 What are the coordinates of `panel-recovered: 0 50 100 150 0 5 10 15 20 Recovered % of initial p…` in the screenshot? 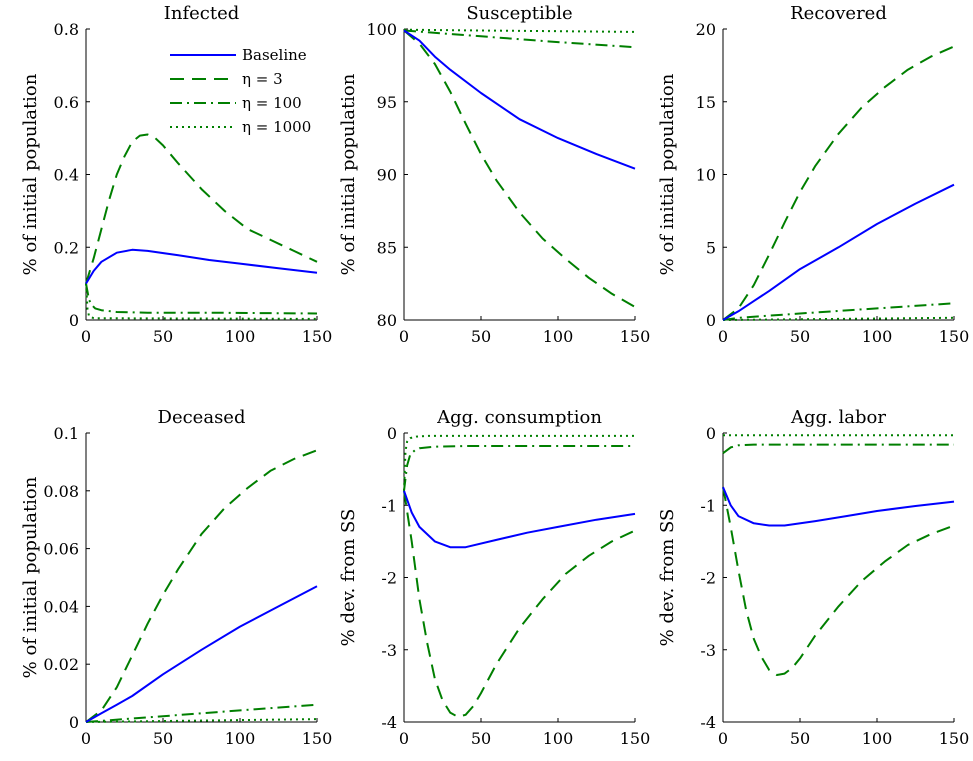 It's located at (813, 174).